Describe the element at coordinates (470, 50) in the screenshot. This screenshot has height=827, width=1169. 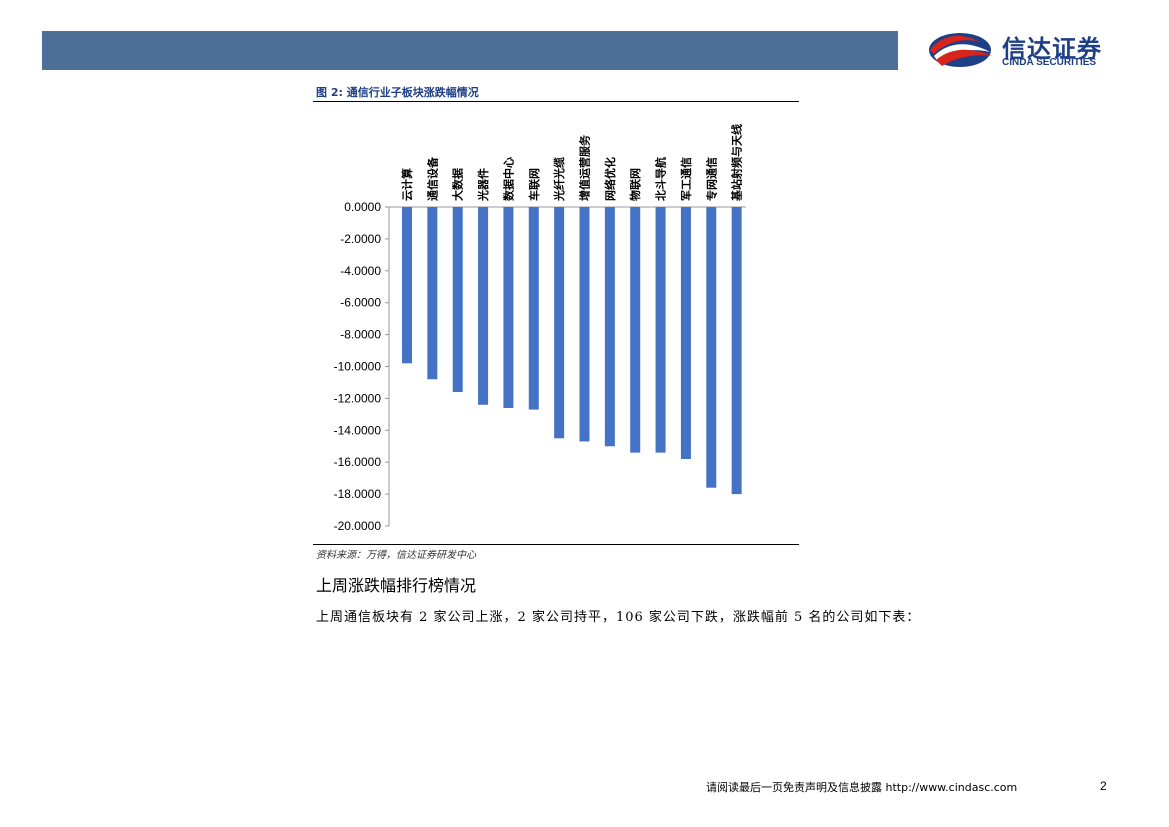
I see `header-bar` at that location.